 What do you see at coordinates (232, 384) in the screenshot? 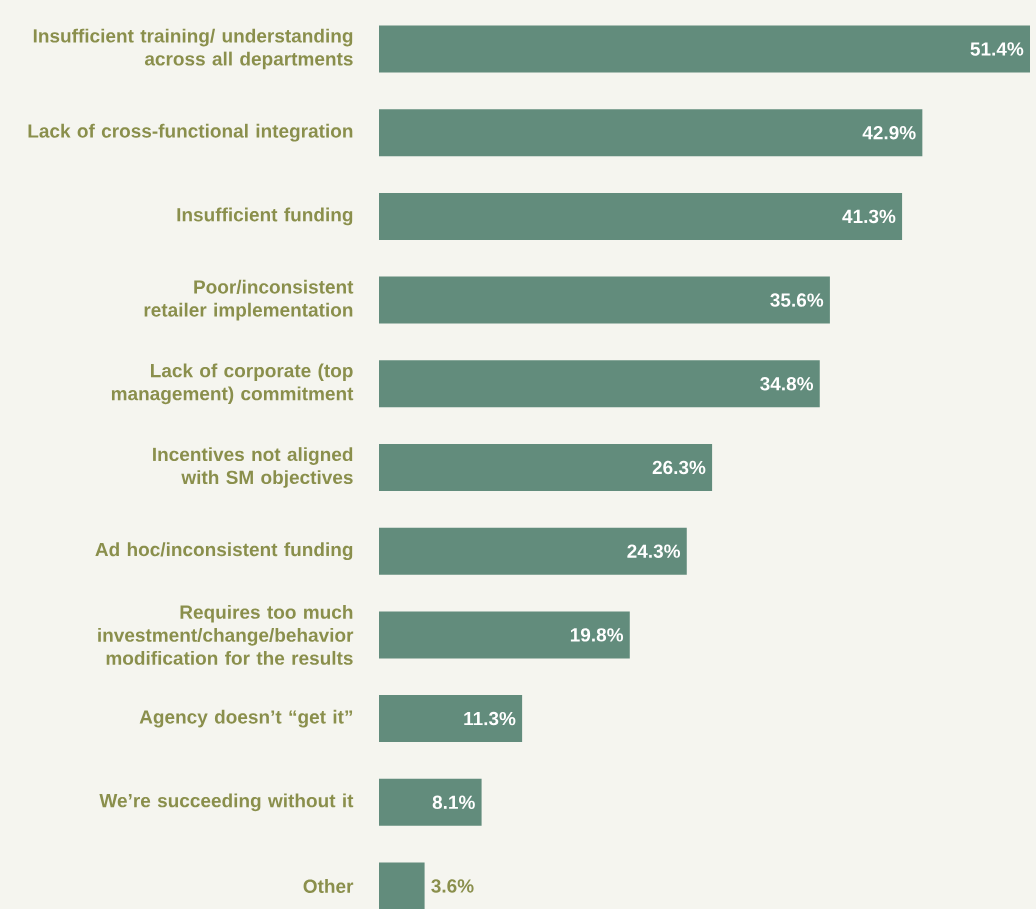
I see `y-tick-label: Lack of corporate (top management) commitment` at bounding box center [232, 384].